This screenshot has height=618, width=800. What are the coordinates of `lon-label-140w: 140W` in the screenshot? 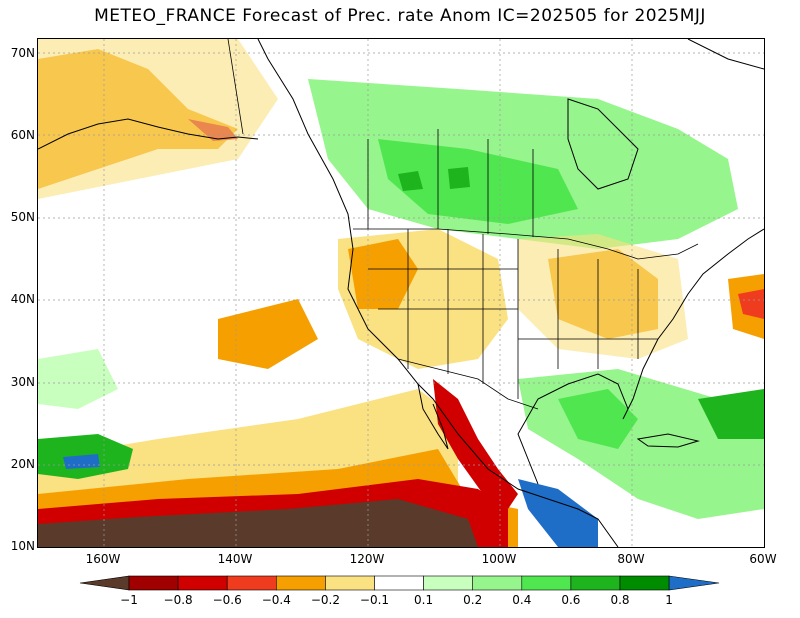 It's located at (235, 559).